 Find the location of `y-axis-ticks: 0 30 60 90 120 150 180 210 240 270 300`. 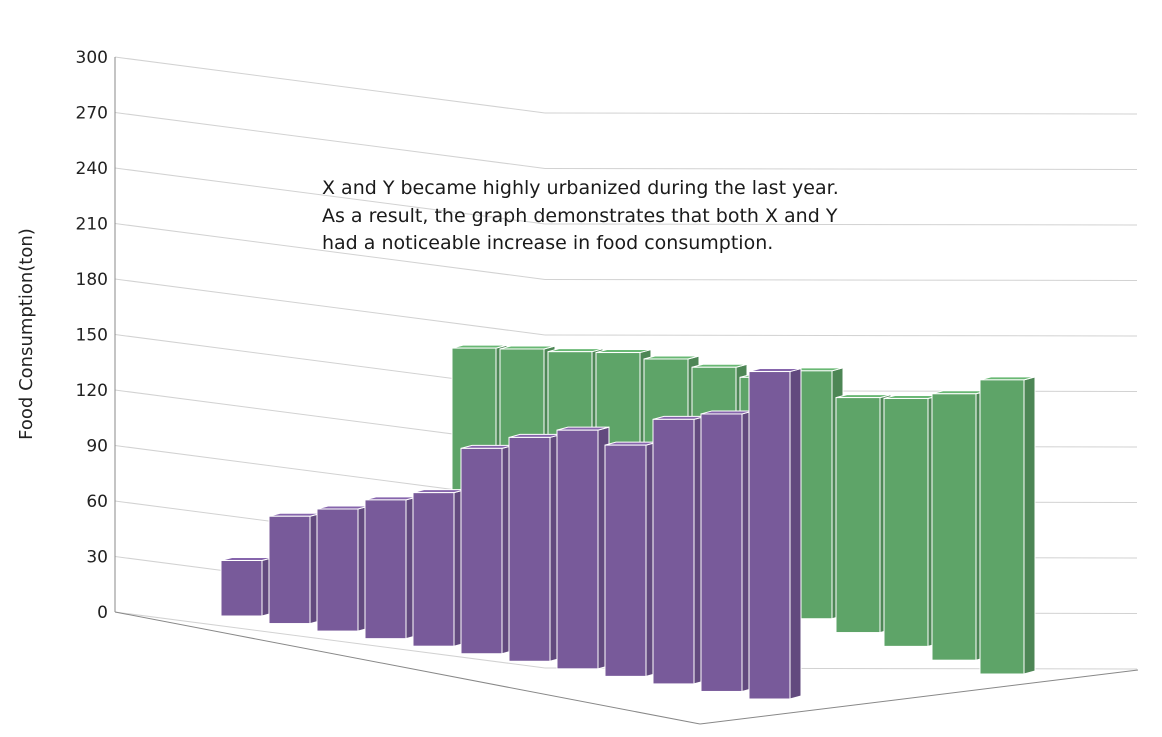

y-axis-ticks: 0 30 60 90 120 150 180 210 240 270 300 is located at coordinates (92, 335).